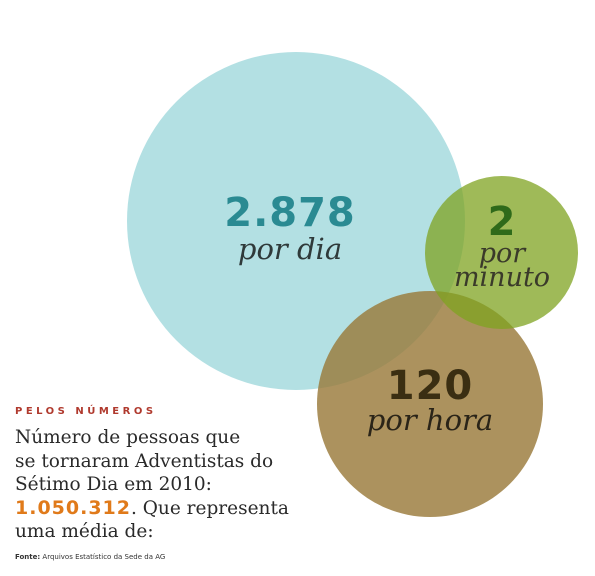 This screenshot has width=595, height=576. I want to click on per-hour-value: 120, so click(430, 386).